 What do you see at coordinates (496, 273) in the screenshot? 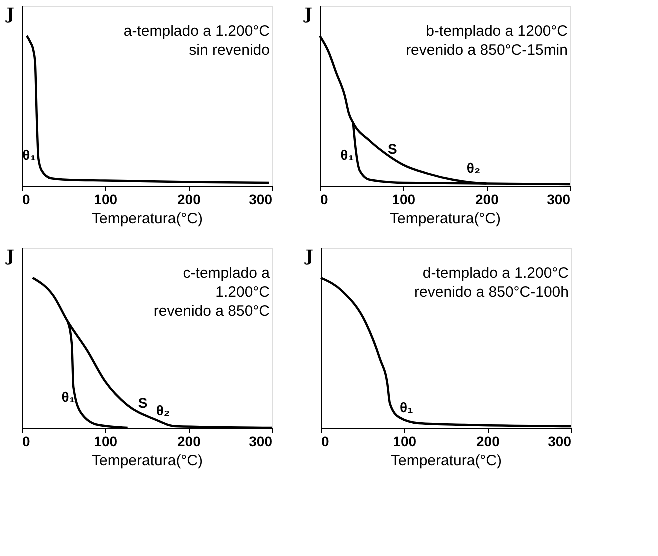
I see `annotation: d-templado a 1.200°C` at bounding box center [496, 273].